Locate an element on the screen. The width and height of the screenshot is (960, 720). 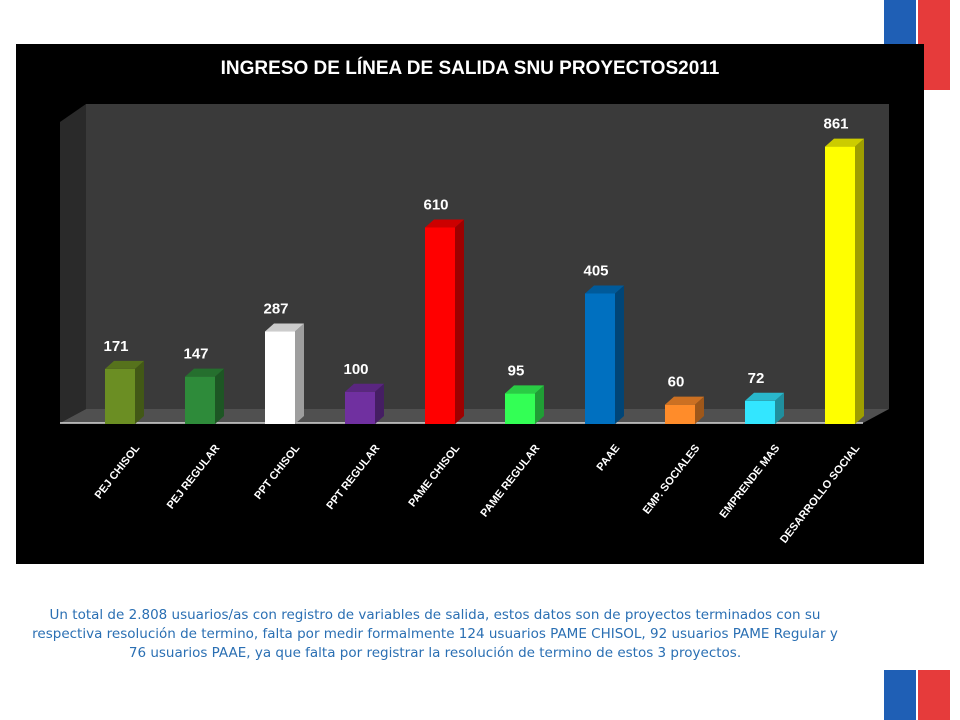
chart-side-wall is located at coordinates (73, 263).